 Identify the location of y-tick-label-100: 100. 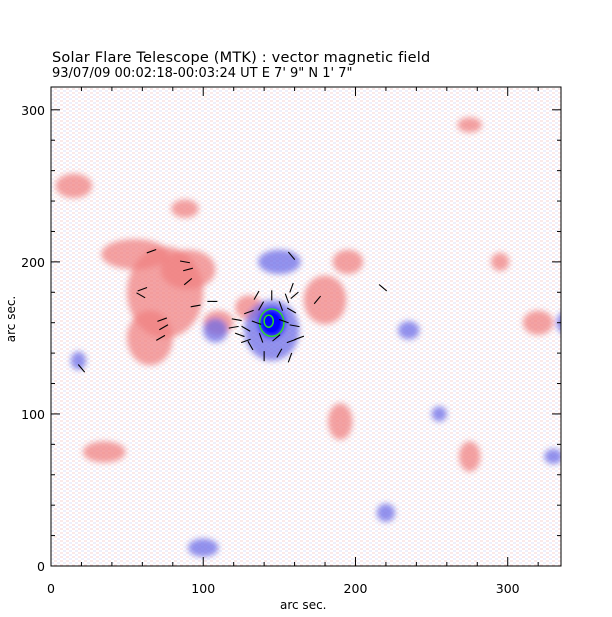
(33, 414).